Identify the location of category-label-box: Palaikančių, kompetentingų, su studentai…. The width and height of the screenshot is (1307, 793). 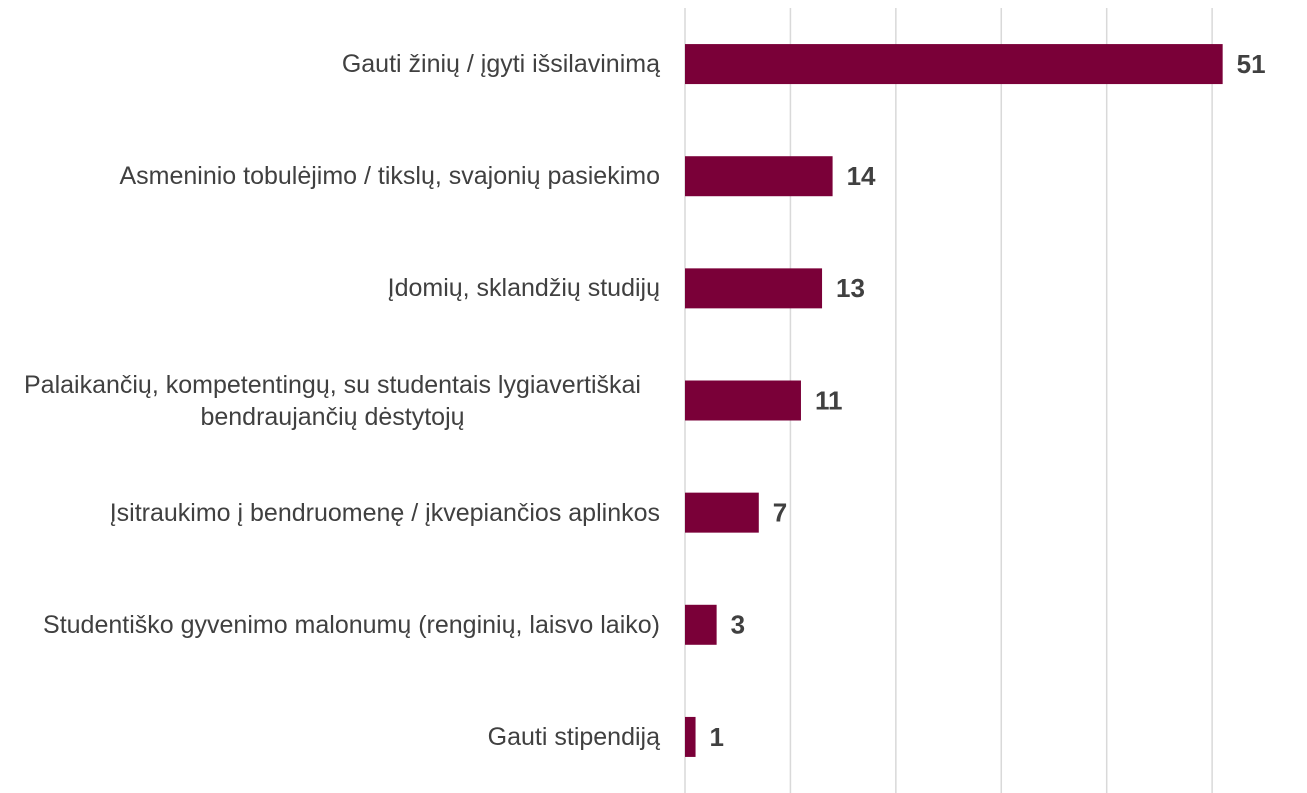
(330, 401).